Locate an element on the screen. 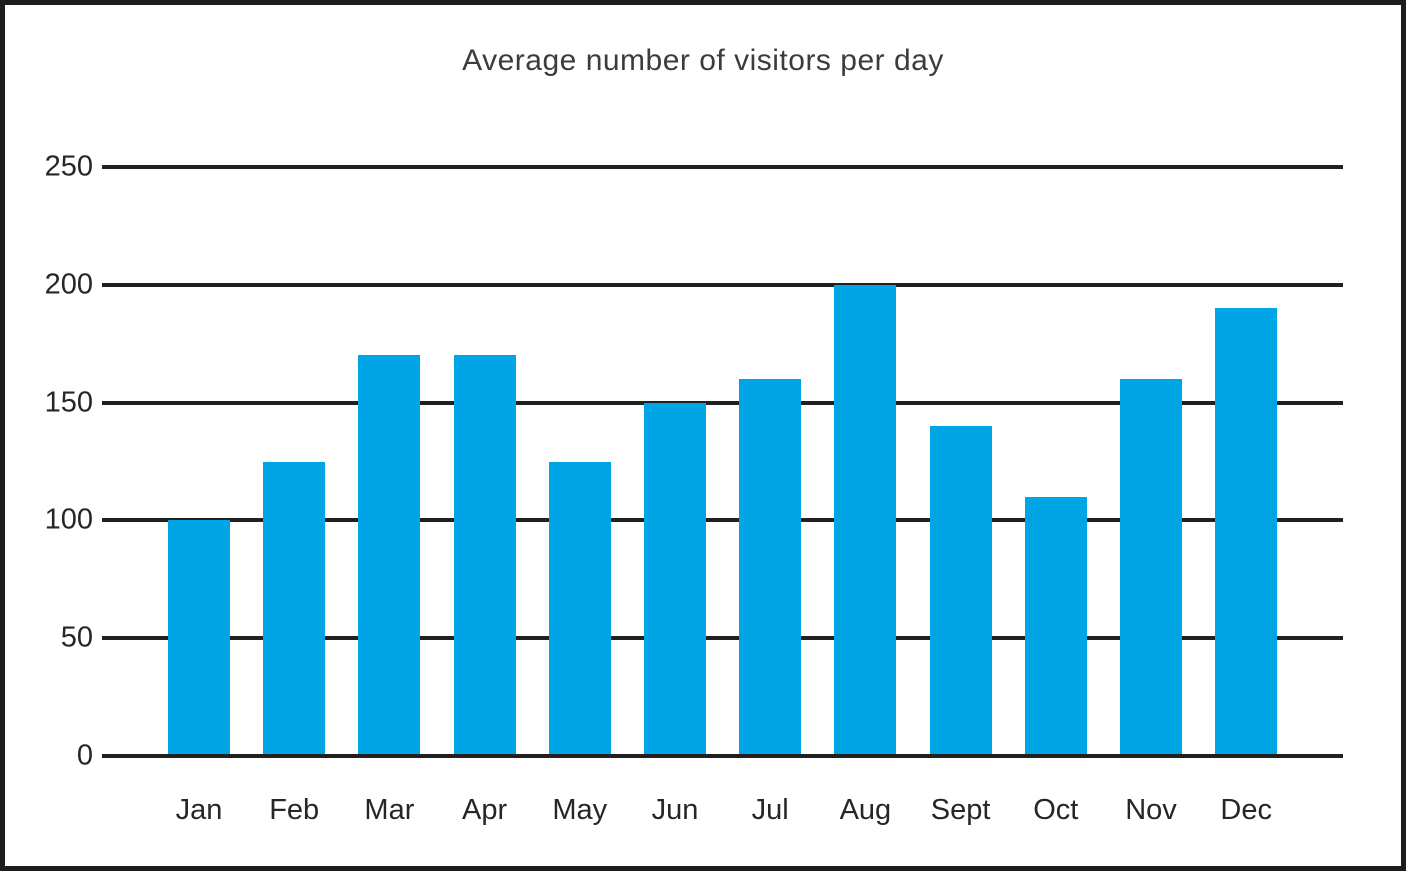 The height and width of the screenshot is (871, 1406). bar-aug is located at coordinates (865, 519).